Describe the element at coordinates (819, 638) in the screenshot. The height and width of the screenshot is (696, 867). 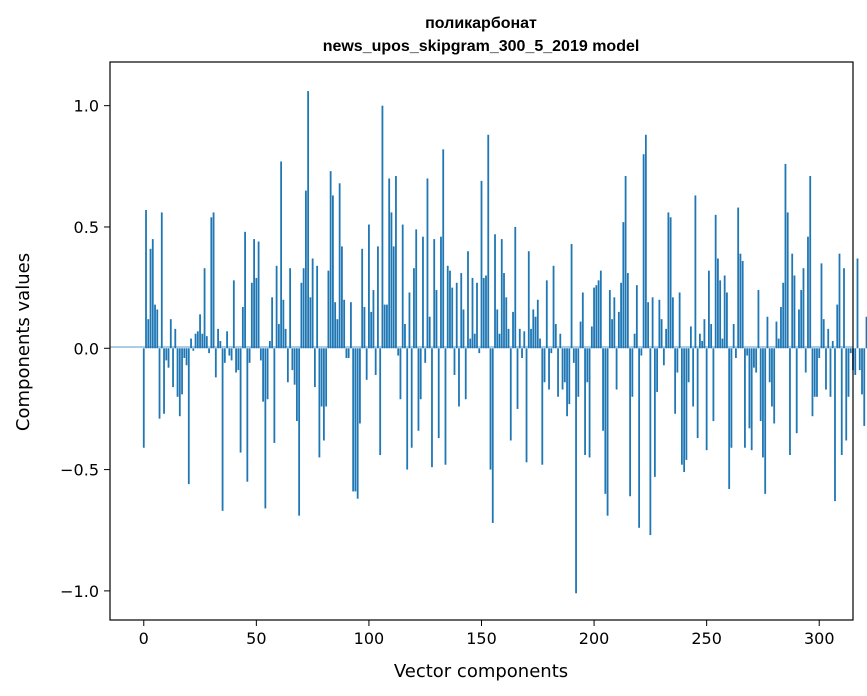
I see `x-tick-label: 300` at that location.